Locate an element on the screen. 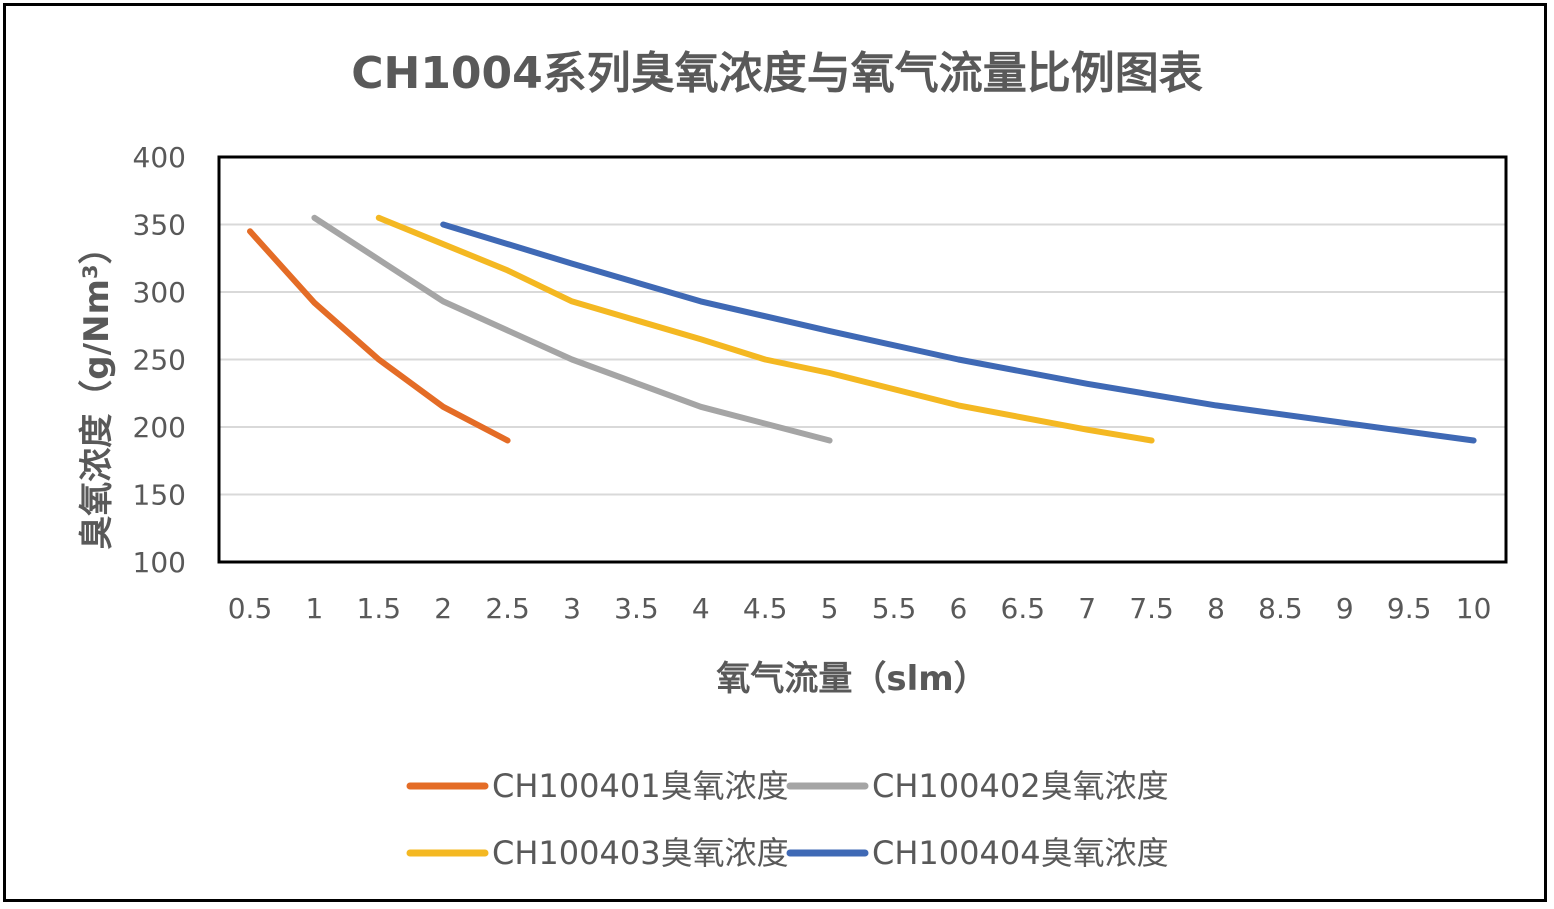  legend-item: CH100404臭氧浓度 is located at coordinates (977, 853).